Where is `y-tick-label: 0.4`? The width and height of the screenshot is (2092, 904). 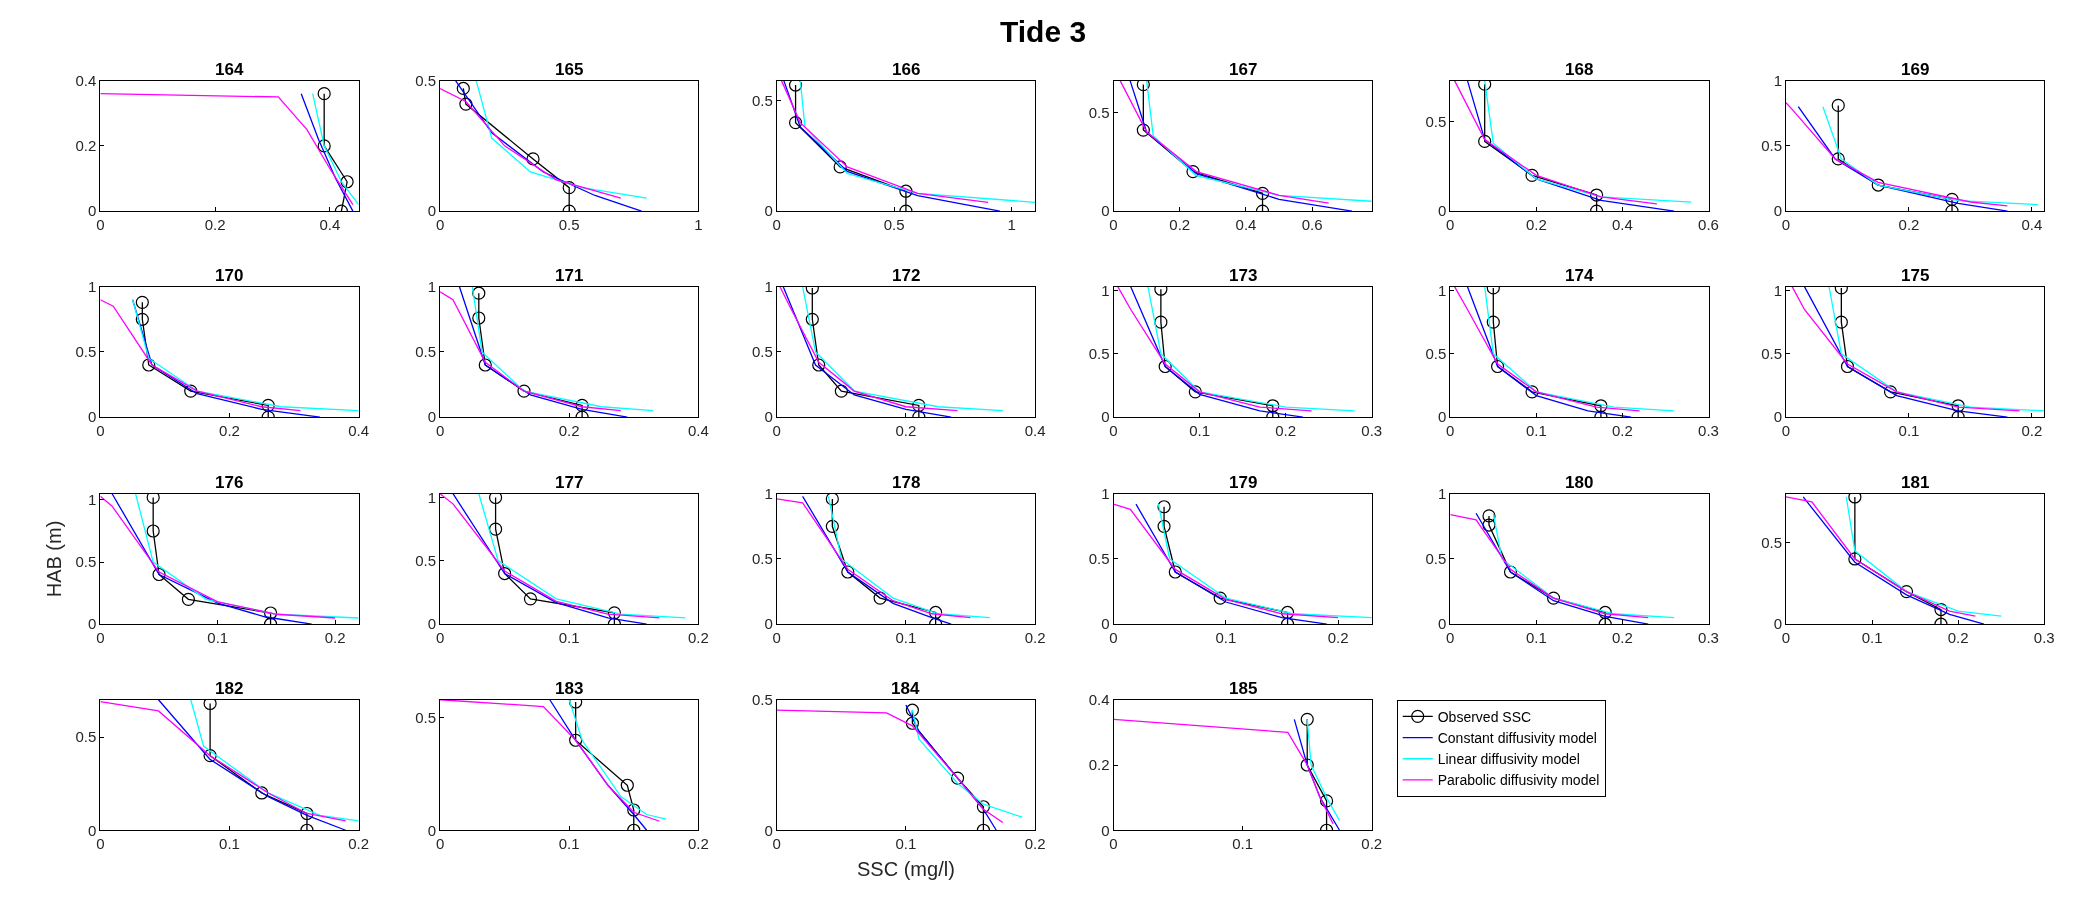 y-tick-label: 0.4 is located at coordinates (1099, 700).